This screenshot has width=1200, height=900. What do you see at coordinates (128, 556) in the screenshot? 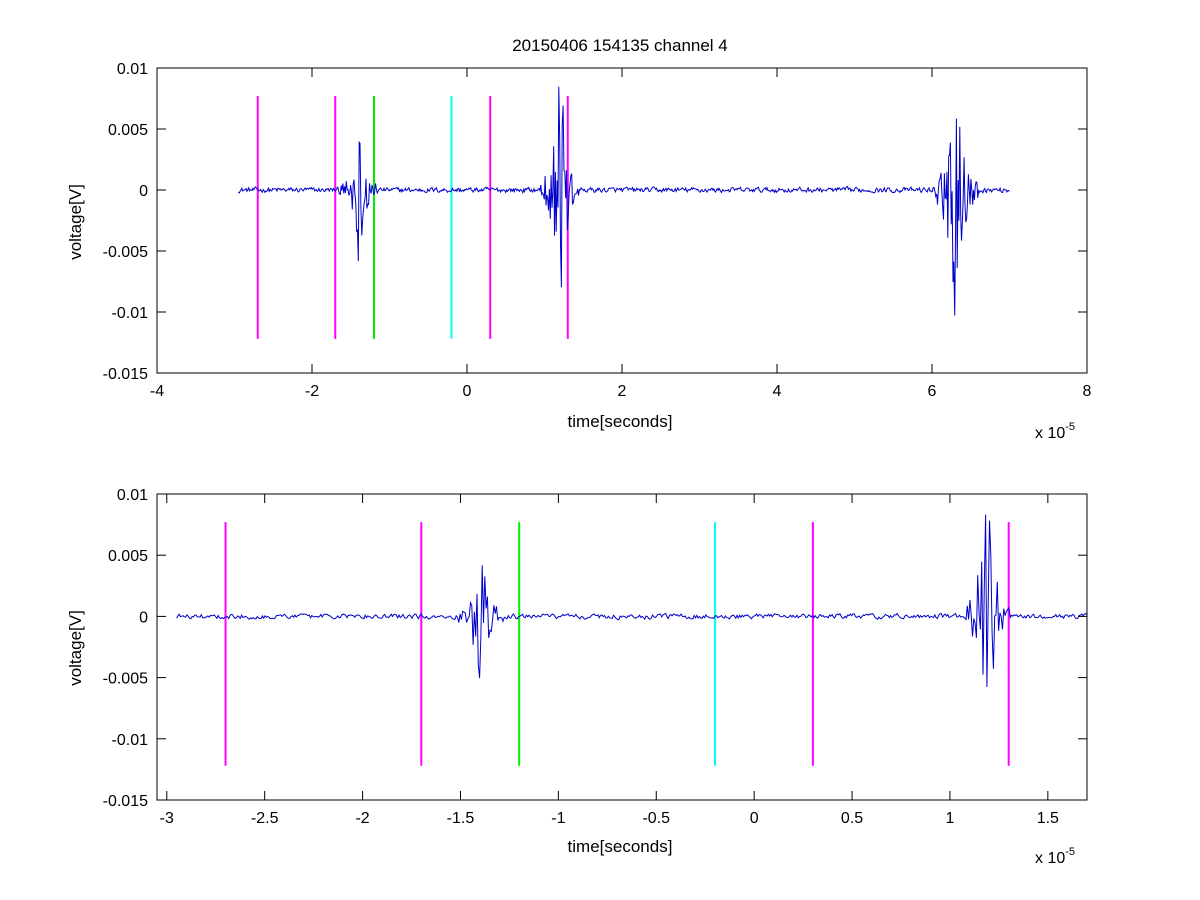
I see `bottom-ytick-label: 0.005` at bounding box center [128, 556].